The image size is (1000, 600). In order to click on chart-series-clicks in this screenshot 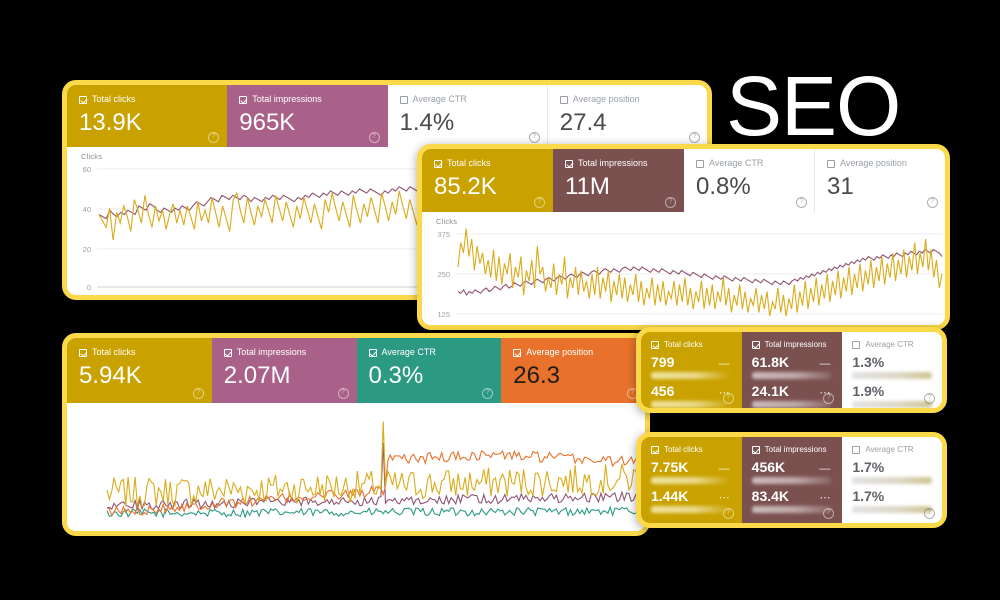, I will do `click(700, 272)`.